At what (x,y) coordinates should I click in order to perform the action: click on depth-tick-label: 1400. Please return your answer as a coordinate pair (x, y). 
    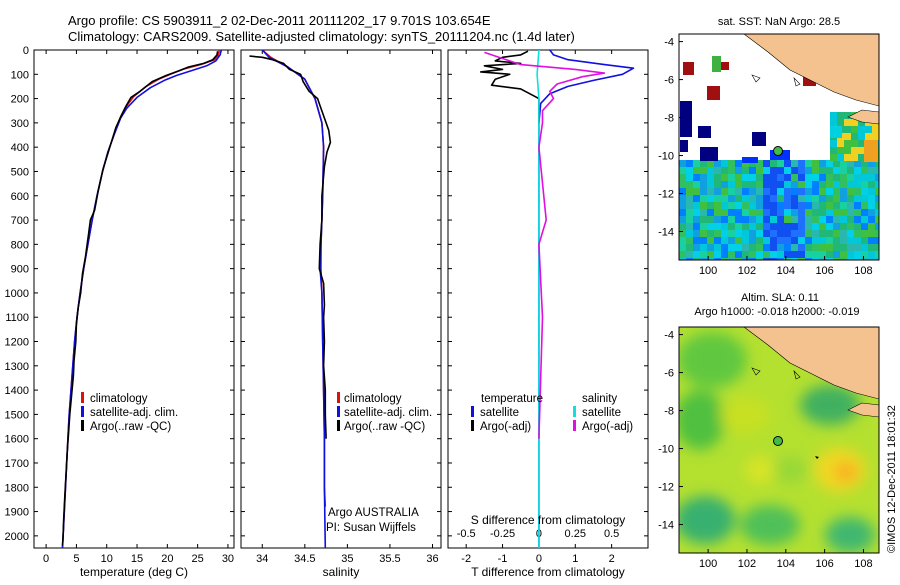
    Looking at the image, I should click on (17, 391).